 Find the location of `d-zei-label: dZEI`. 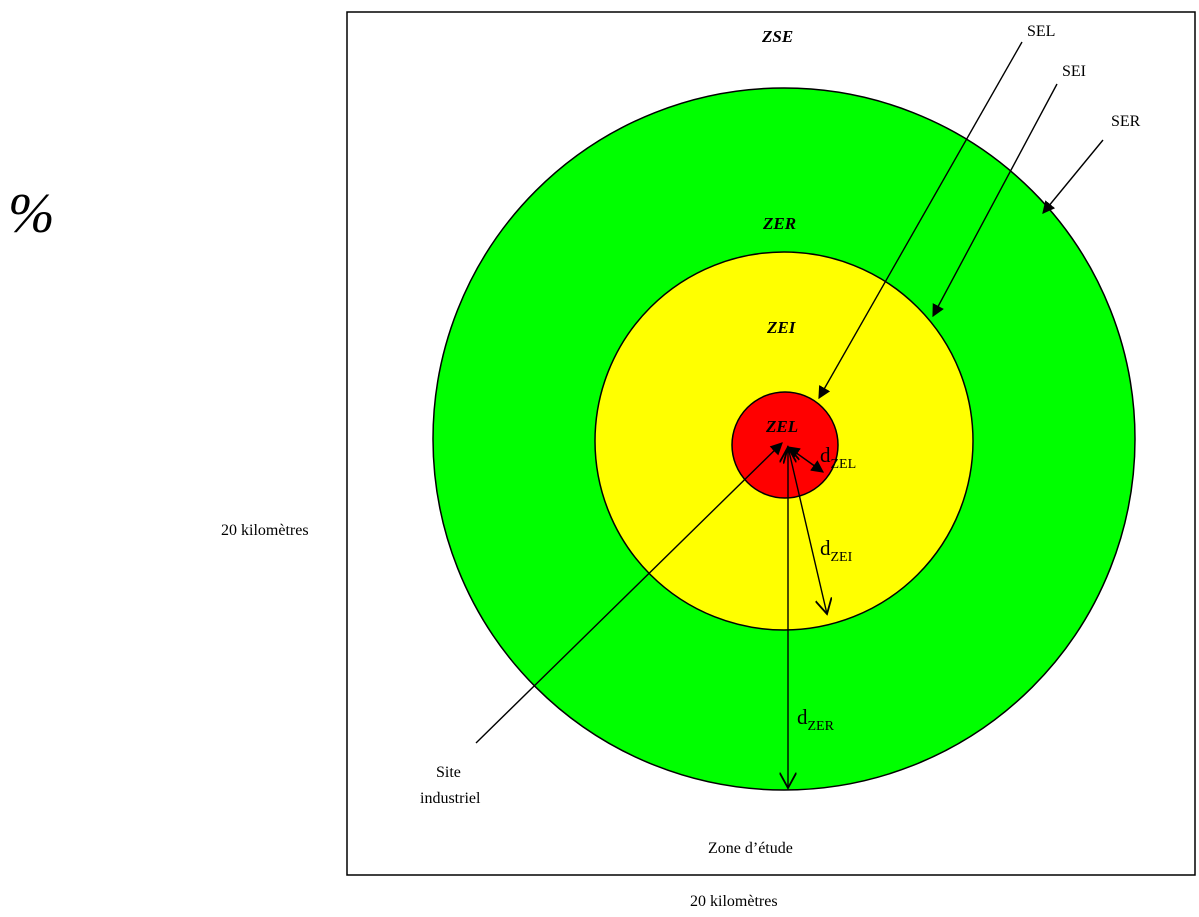

d-zei-label: dZEI is located at coordinates (836, 550).